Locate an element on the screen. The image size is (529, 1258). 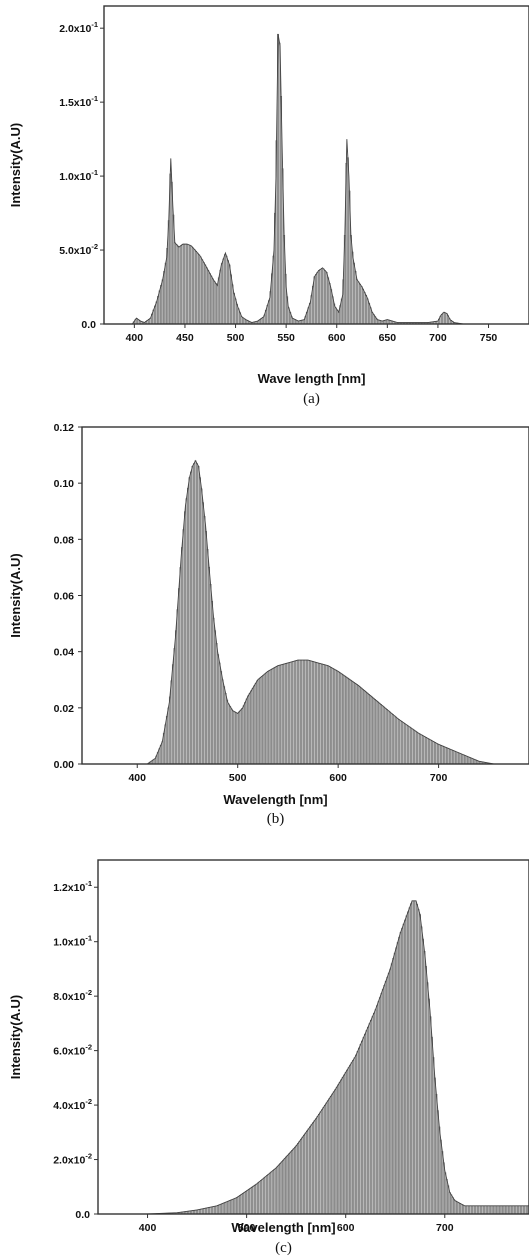
y-tick-label: 1.2x10⁻¹ is located at coordinates (72, 886).